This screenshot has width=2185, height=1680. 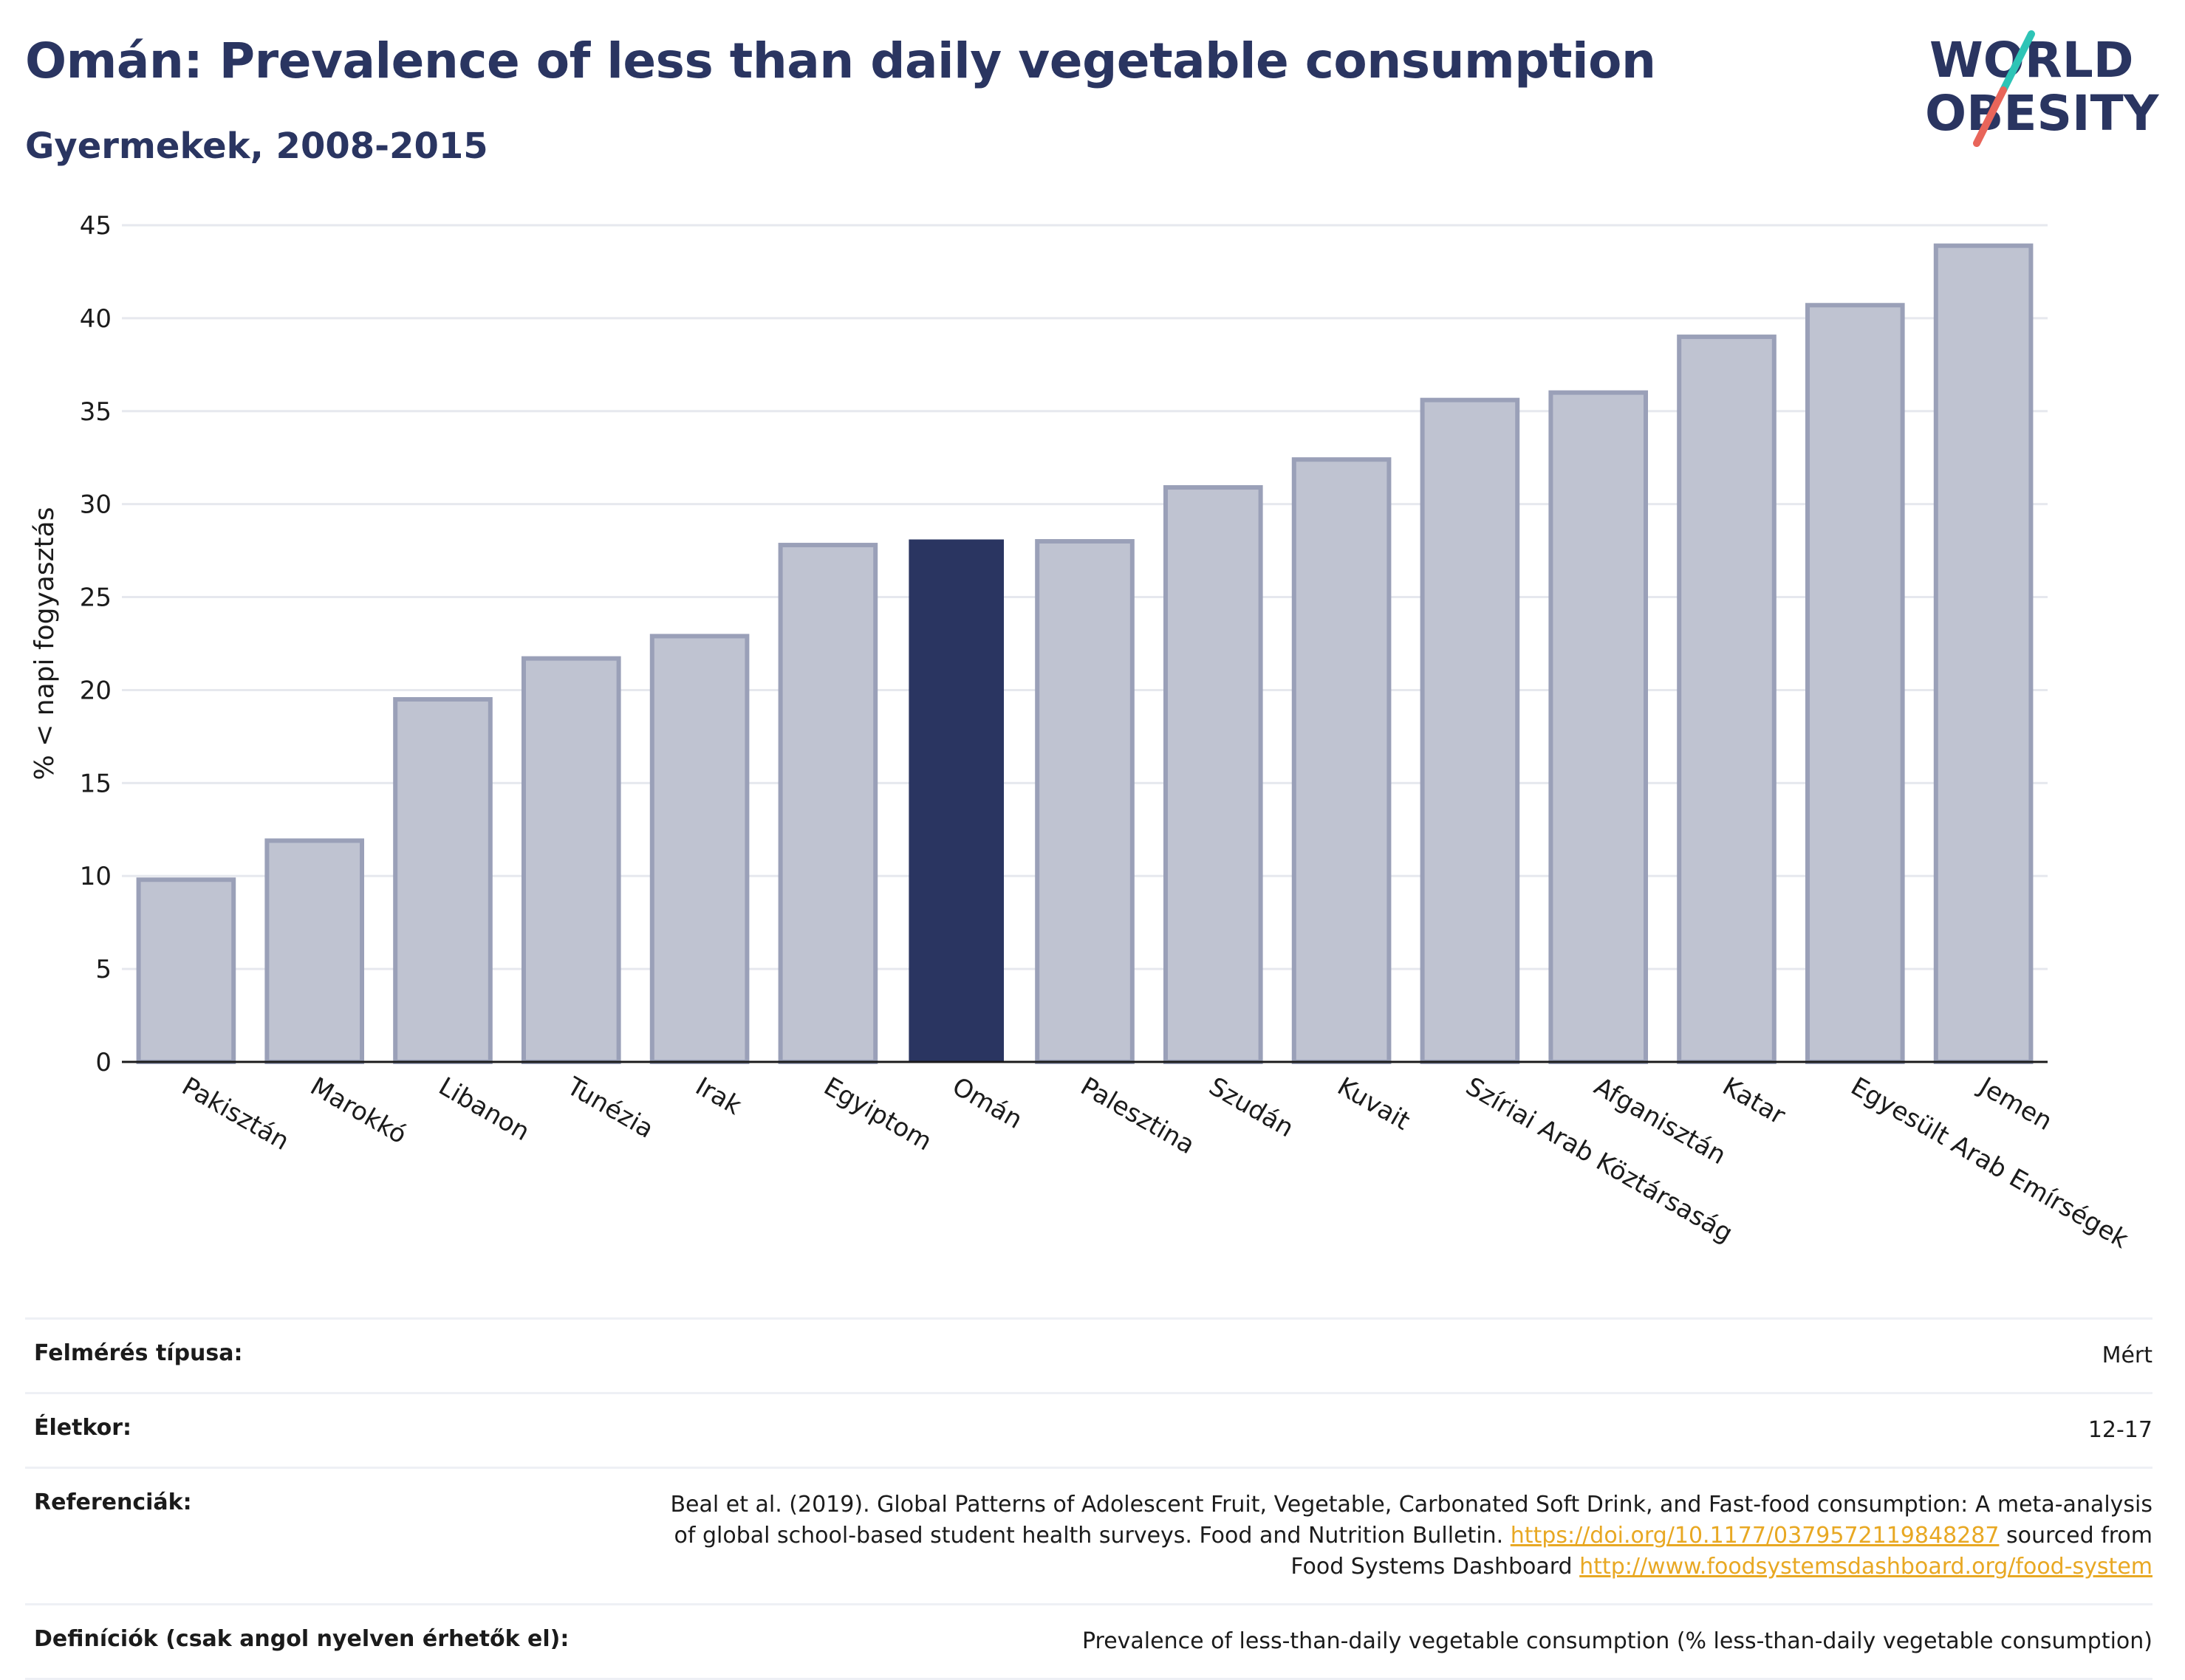 I want to click on y-tick-label: 20, so click(x=96, y=691).